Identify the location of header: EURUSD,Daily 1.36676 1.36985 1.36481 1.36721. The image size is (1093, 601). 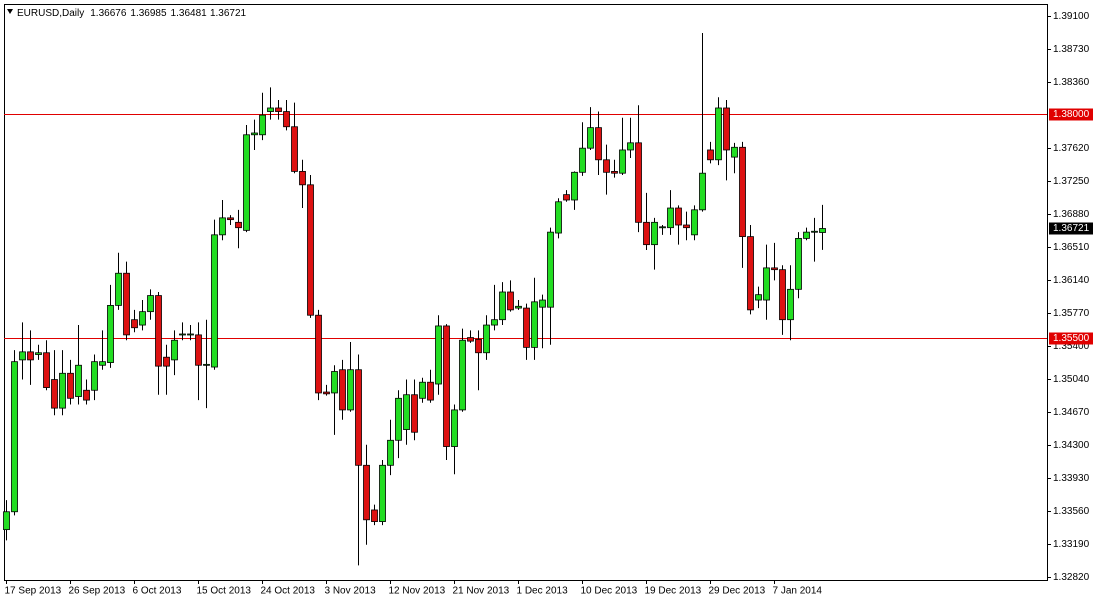
(132, 13).